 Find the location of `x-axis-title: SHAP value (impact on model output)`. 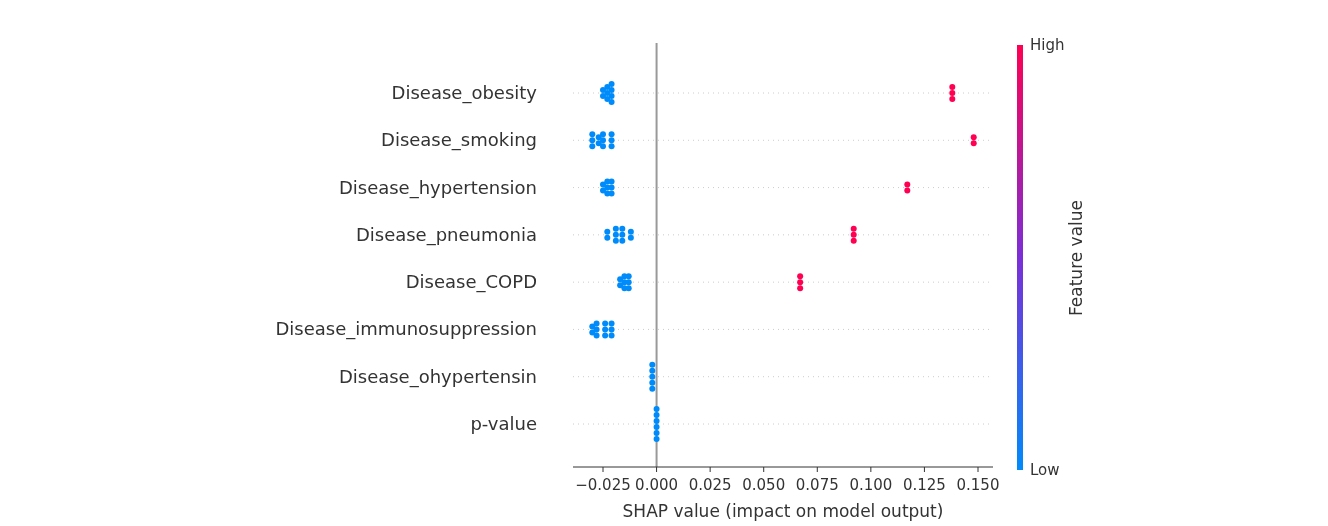

x-axis-title: SHAP value (impact on model output) is located at coordinates (783, 511).